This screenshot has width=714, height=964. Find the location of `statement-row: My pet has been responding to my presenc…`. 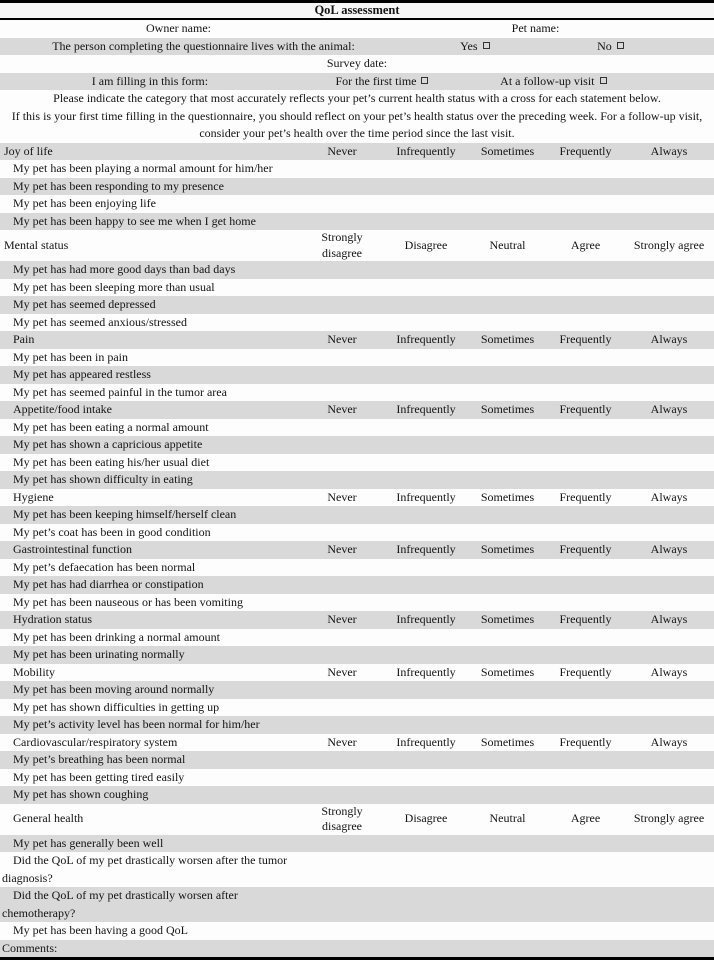

statement-row: My pet has been responding to my presenc… is located at coordinates (357, 186).